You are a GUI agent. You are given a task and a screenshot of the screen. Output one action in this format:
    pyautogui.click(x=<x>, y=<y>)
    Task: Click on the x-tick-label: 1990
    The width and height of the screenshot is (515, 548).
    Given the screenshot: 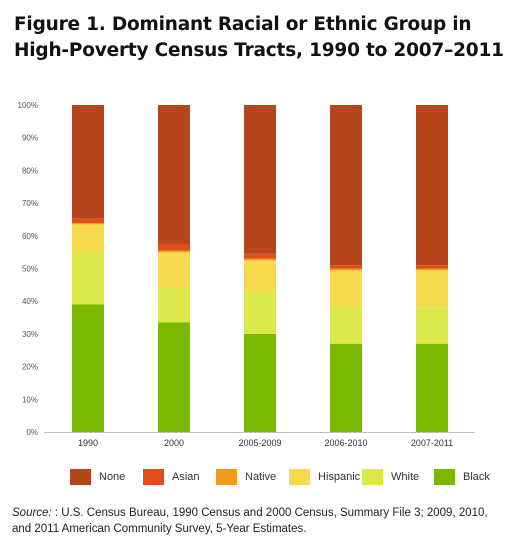 What is the action you would take?
    pyautogui.click(x=88, y=443)
    